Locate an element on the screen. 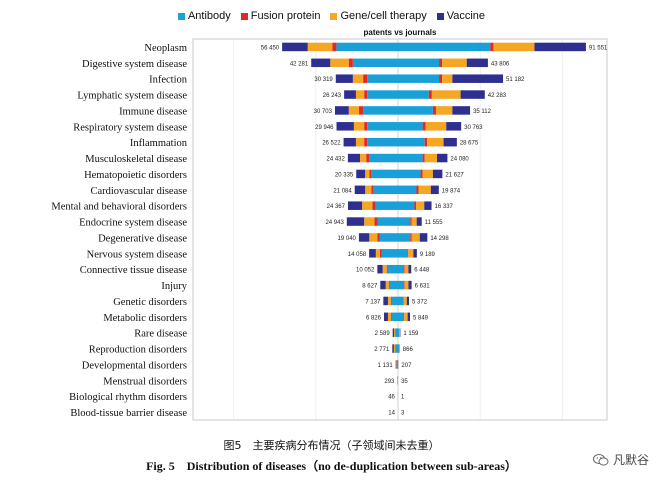  category-label: Metabolic disorders is located at coordinates (145, 318).